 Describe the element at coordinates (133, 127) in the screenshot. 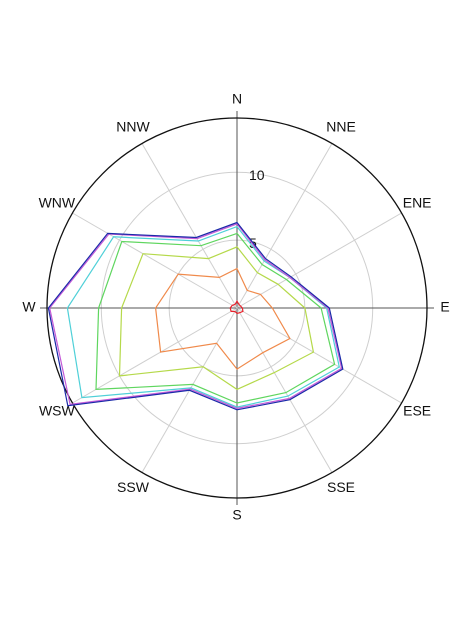

I see `direction-label: NNW` at that location.